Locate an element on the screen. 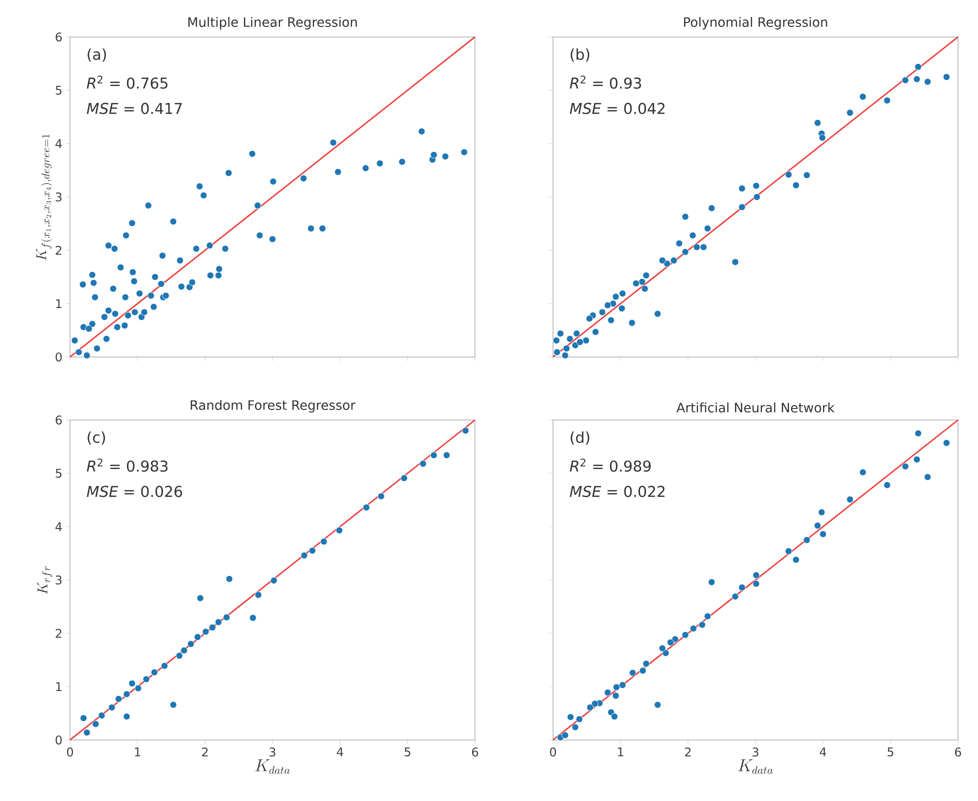 This screenshot has width=978, height=801. x-tick-label: 6 is located at coordinates (958, 752).